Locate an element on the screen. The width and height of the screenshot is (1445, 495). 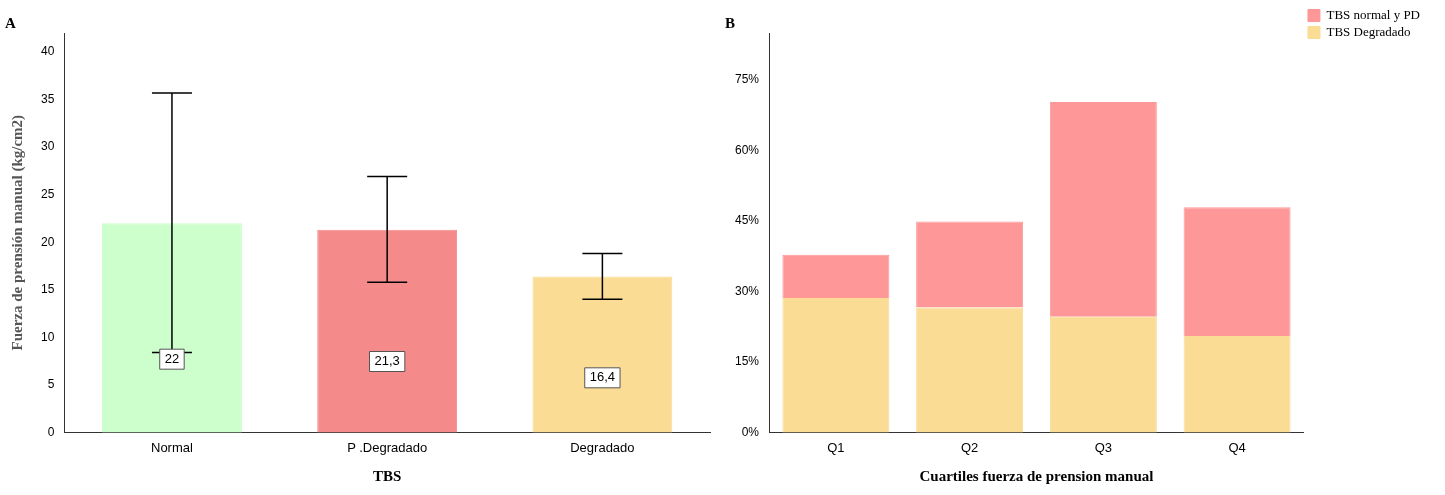
data-label: 21,3 is located at coordinates (387, 361).